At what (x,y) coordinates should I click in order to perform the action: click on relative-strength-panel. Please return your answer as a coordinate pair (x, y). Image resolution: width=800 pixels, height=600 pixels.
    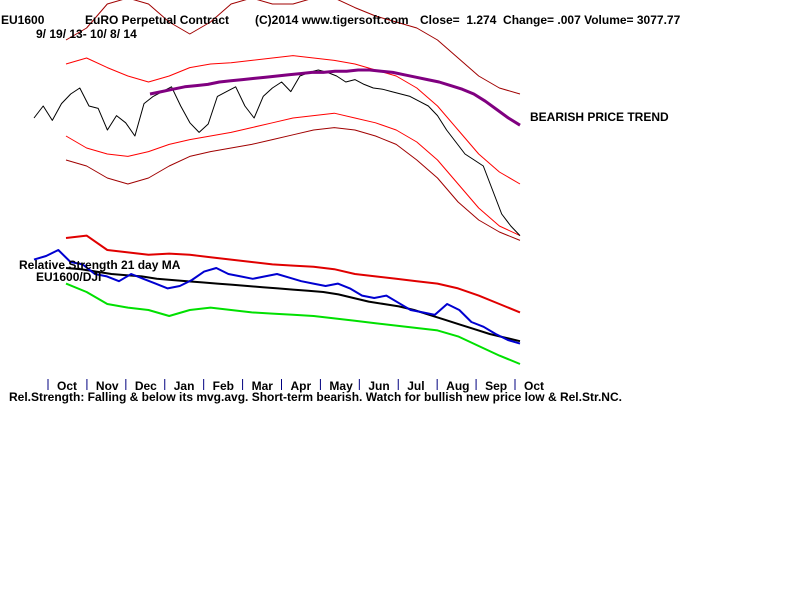
    Looking at the image, I should click on (277, 299).